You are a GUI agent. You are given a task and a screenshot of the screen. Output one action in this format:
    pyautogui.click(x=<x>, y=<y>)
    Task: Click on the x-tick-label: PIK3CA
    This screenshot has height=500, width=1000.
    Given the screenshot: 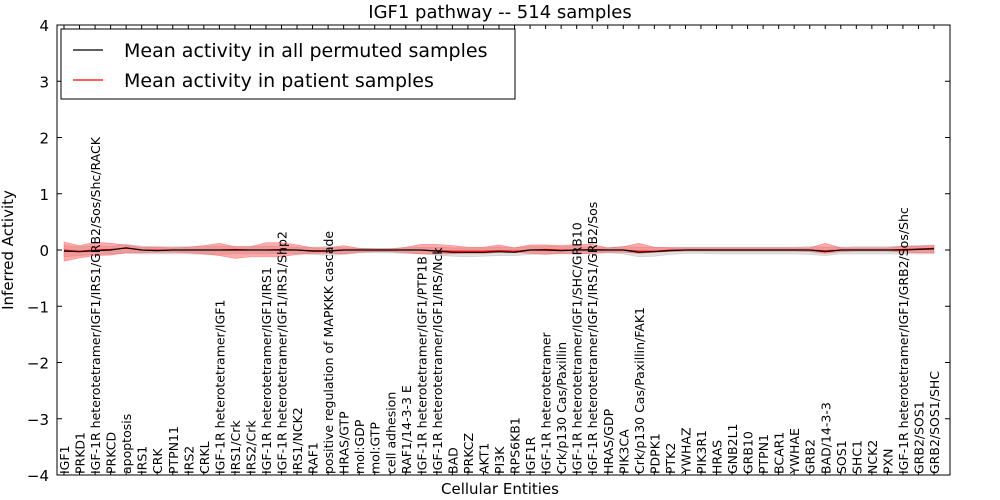 What is the action you would take?
    pyautogui.click(x=623, y=451)
    